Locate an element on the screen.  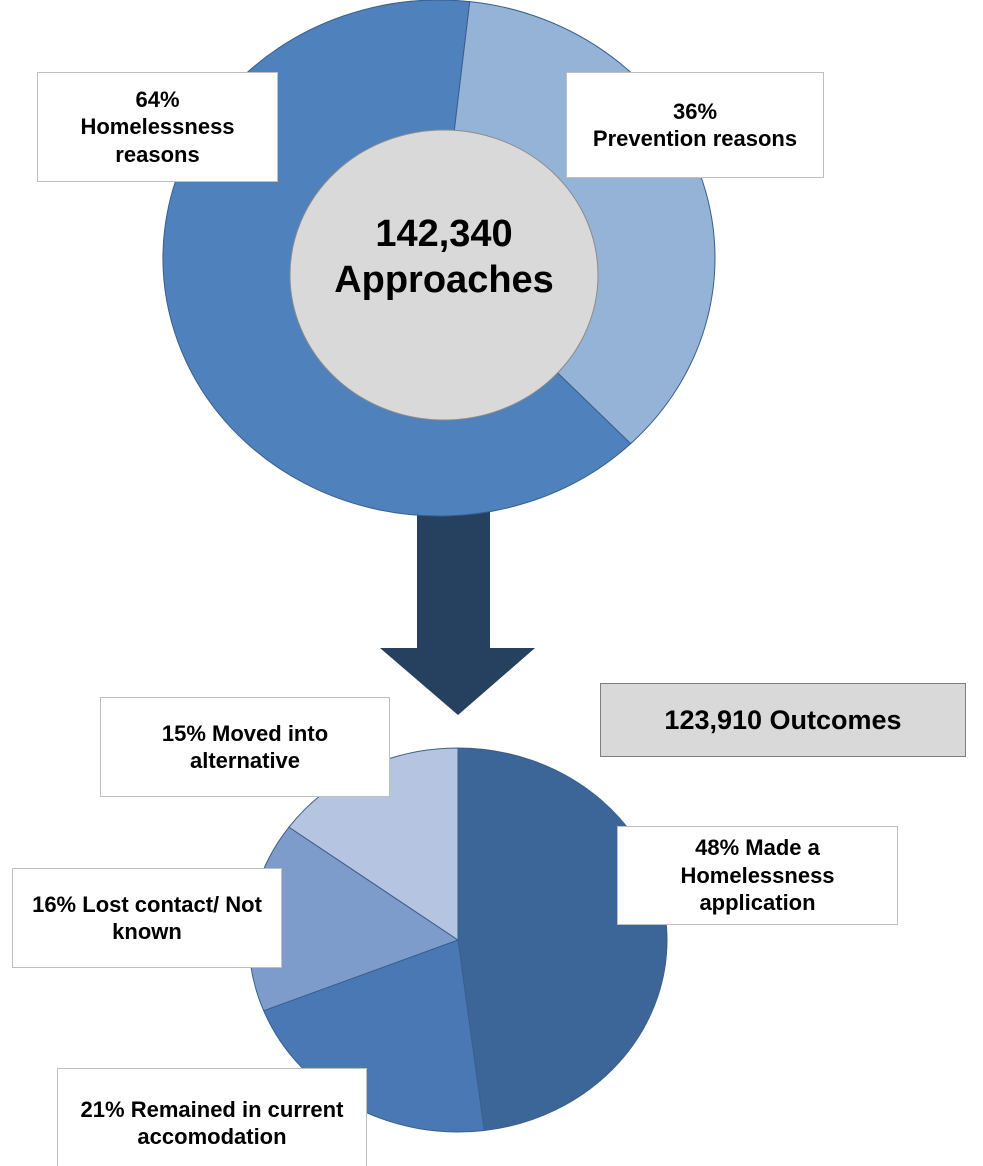
label-text: 15% Moved into alternative is located at coordinates (245, 747).